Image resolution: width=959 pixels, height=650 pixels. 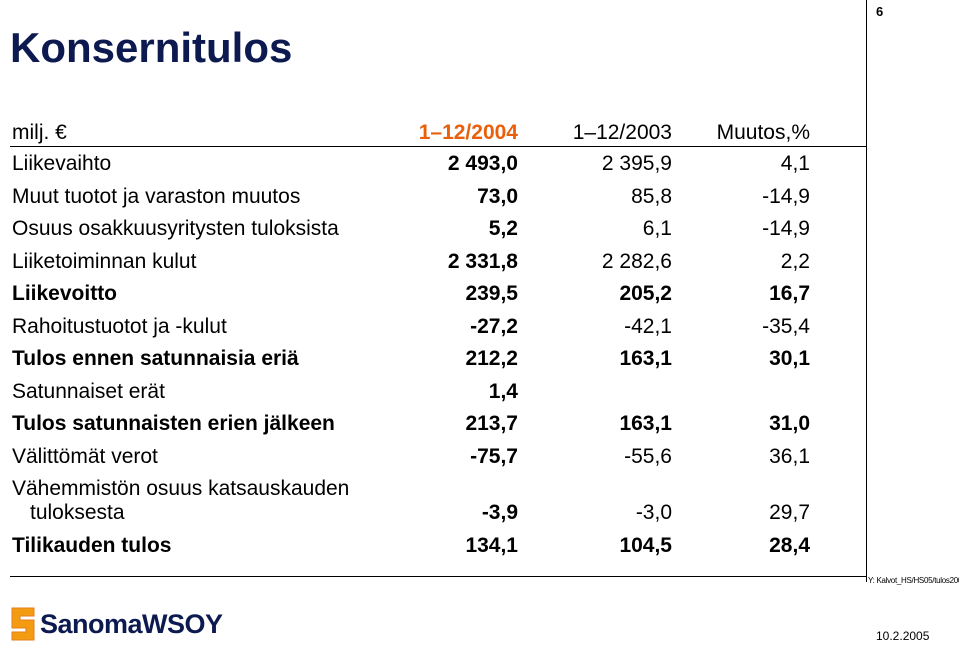 I want to click on row-label: Liikevaihto, so click(x=62, y=163).